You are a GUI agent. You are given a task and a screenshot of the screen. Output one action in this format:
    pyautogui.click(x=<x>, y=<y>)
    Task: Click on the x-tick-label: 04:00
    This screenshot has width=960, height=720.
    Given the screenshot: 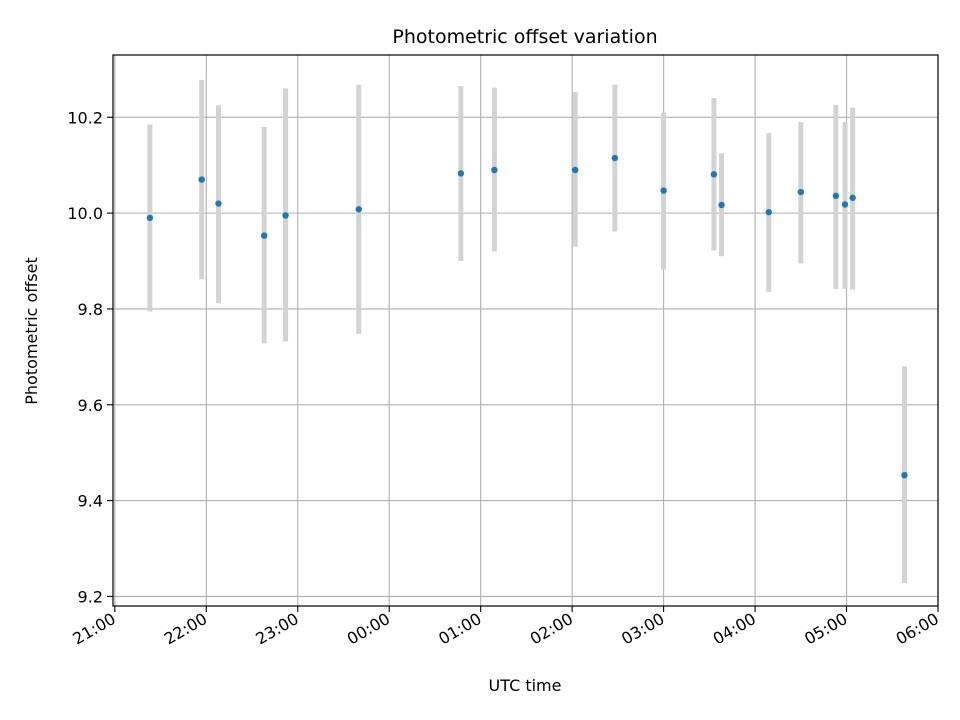 What is the action you would take?
    pyautogui.click(x=734, y=629)
    